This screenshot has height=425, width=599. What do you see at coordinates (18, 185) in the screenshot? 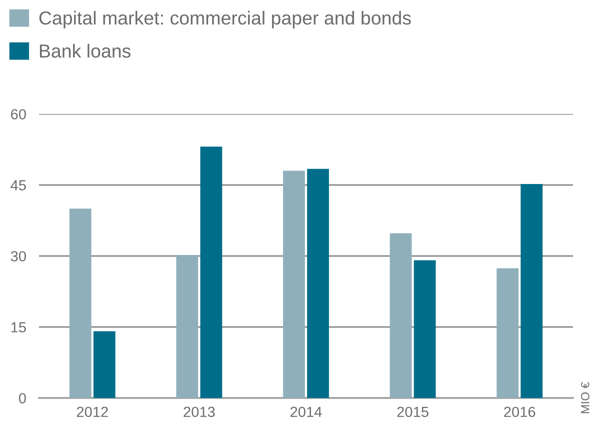
I see `y-tick-label: 45` at bounding box center [18, 185].